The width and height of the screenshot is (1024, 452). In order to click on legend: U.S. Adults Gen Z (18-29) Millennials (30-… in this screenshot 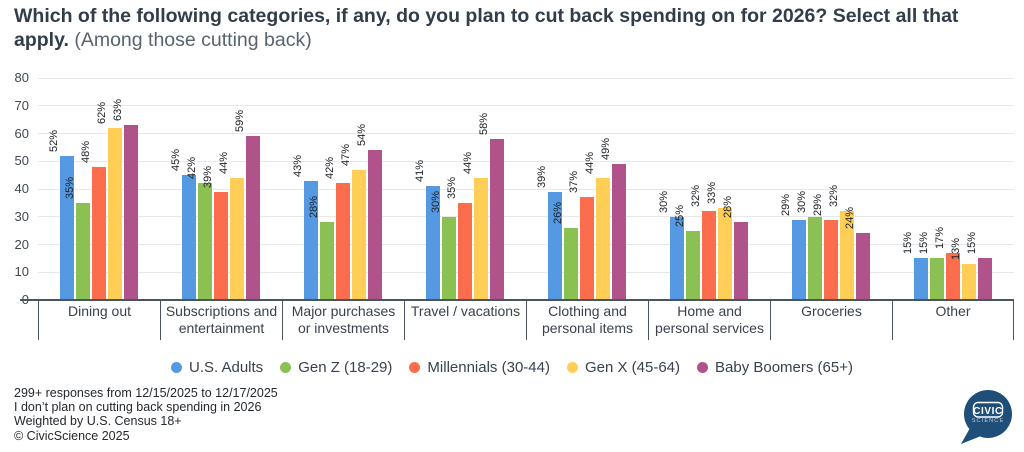, I will do `click(512, 367)`.